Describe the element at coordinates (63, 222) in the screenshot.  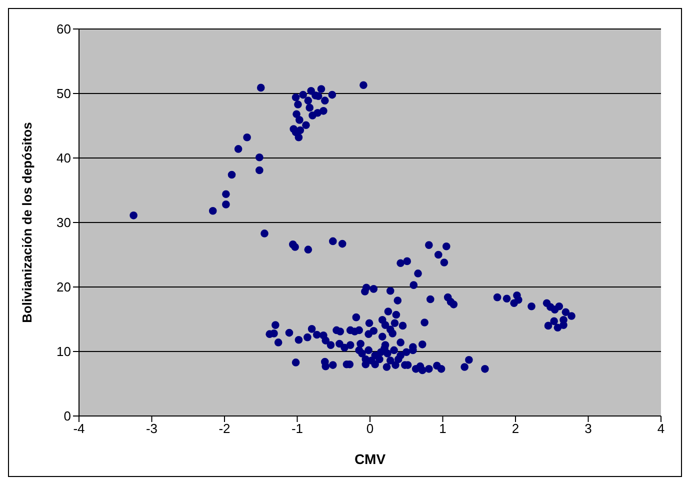
I see `y-tick-label: 30` at that location.